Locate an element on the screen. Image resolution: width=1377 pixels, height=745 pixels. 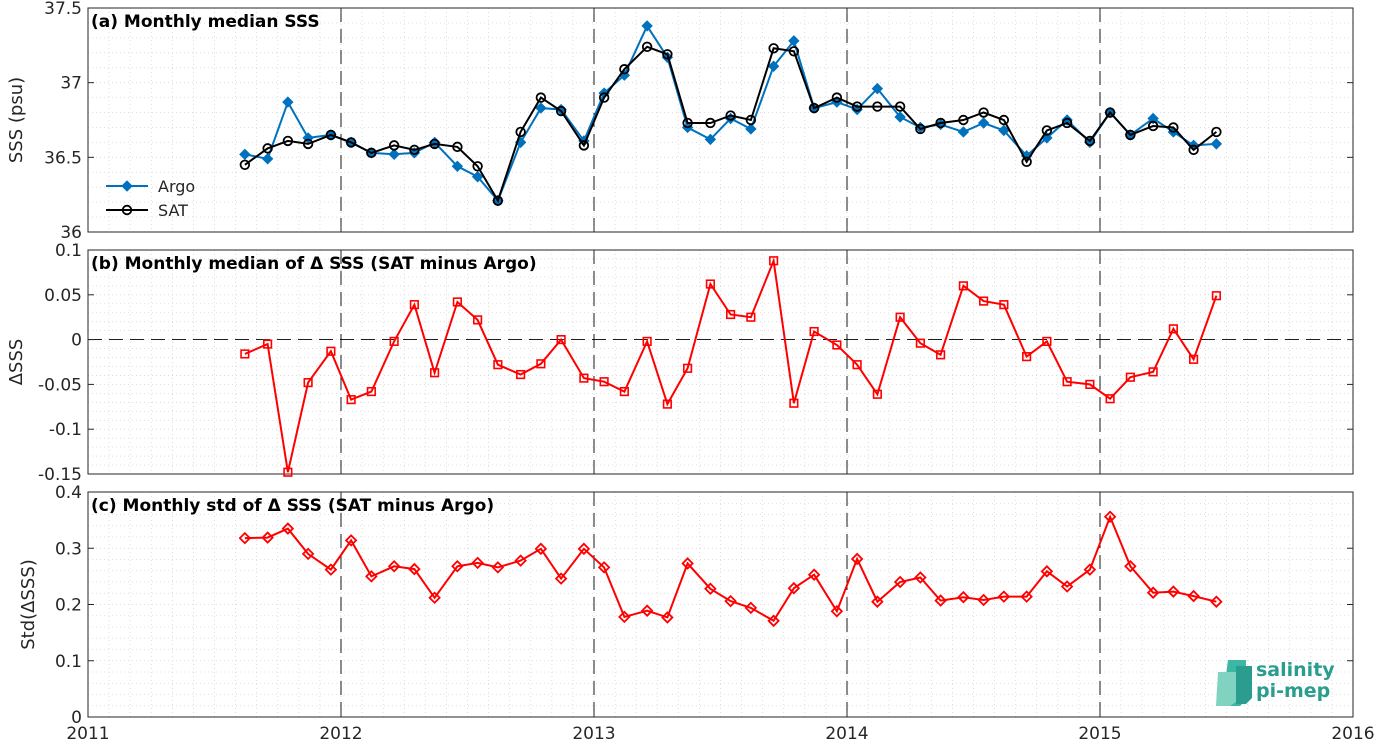
panel-1-ytick-label: 0.05 is located at coordinates (63, 296).